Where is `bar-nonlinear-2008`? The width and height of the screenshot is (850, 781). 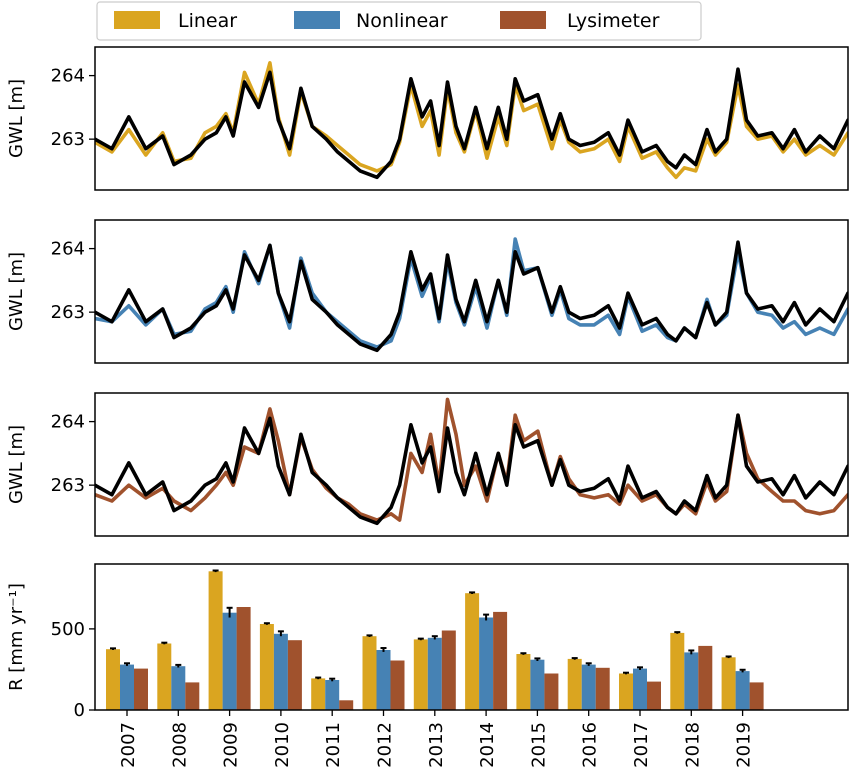 bar-nonlinear-2008 is located at coordinates (178, 688).